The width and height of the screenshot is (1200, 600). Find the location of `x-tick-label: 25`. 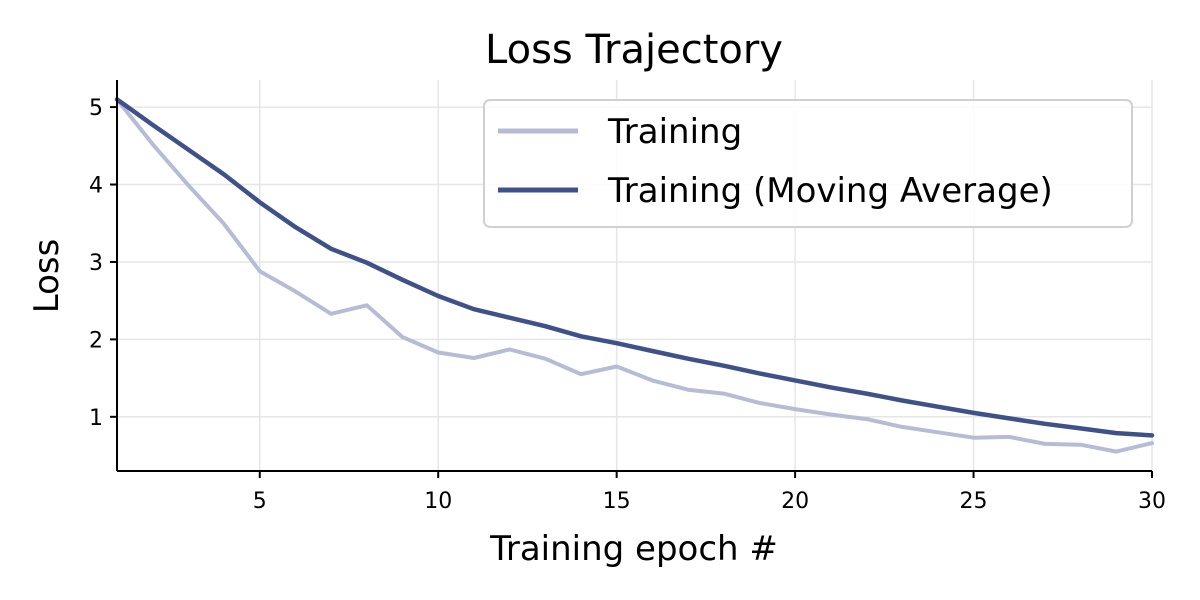

x-tick-label: 25 is located at coordinates (974, 501).